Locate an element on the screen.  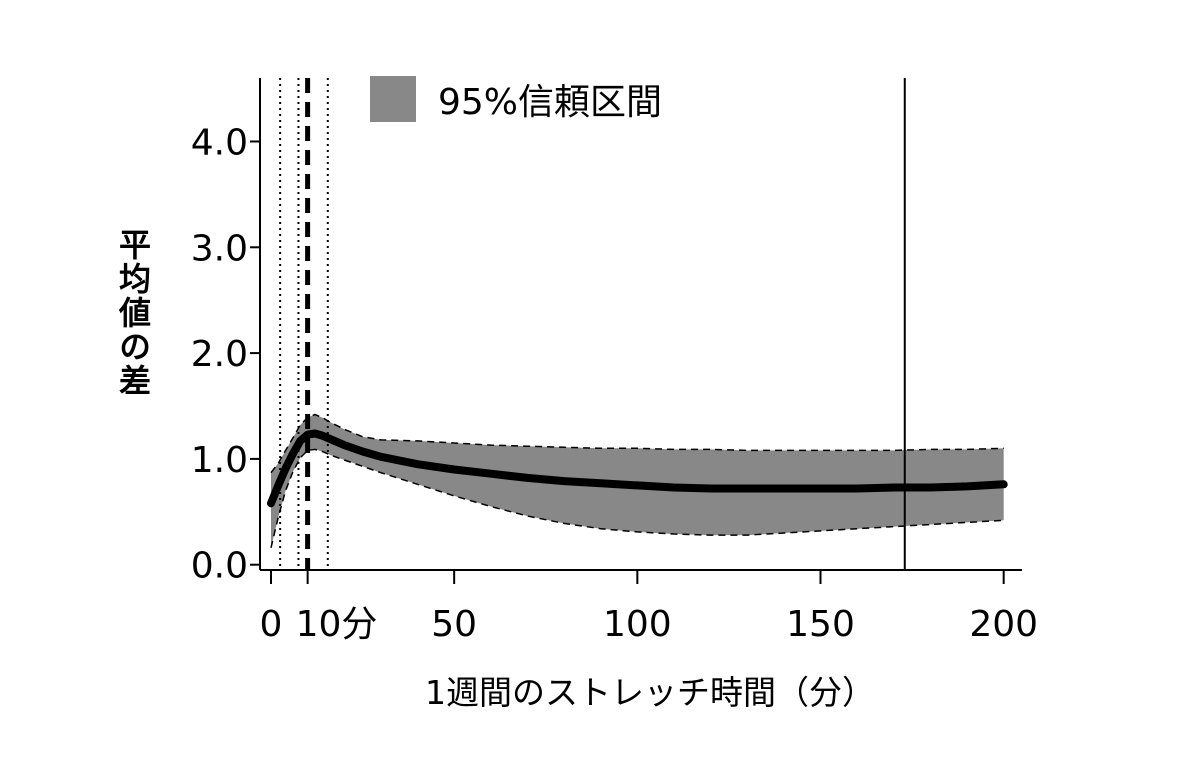
estimate-line is located at coordinates (637, 468).